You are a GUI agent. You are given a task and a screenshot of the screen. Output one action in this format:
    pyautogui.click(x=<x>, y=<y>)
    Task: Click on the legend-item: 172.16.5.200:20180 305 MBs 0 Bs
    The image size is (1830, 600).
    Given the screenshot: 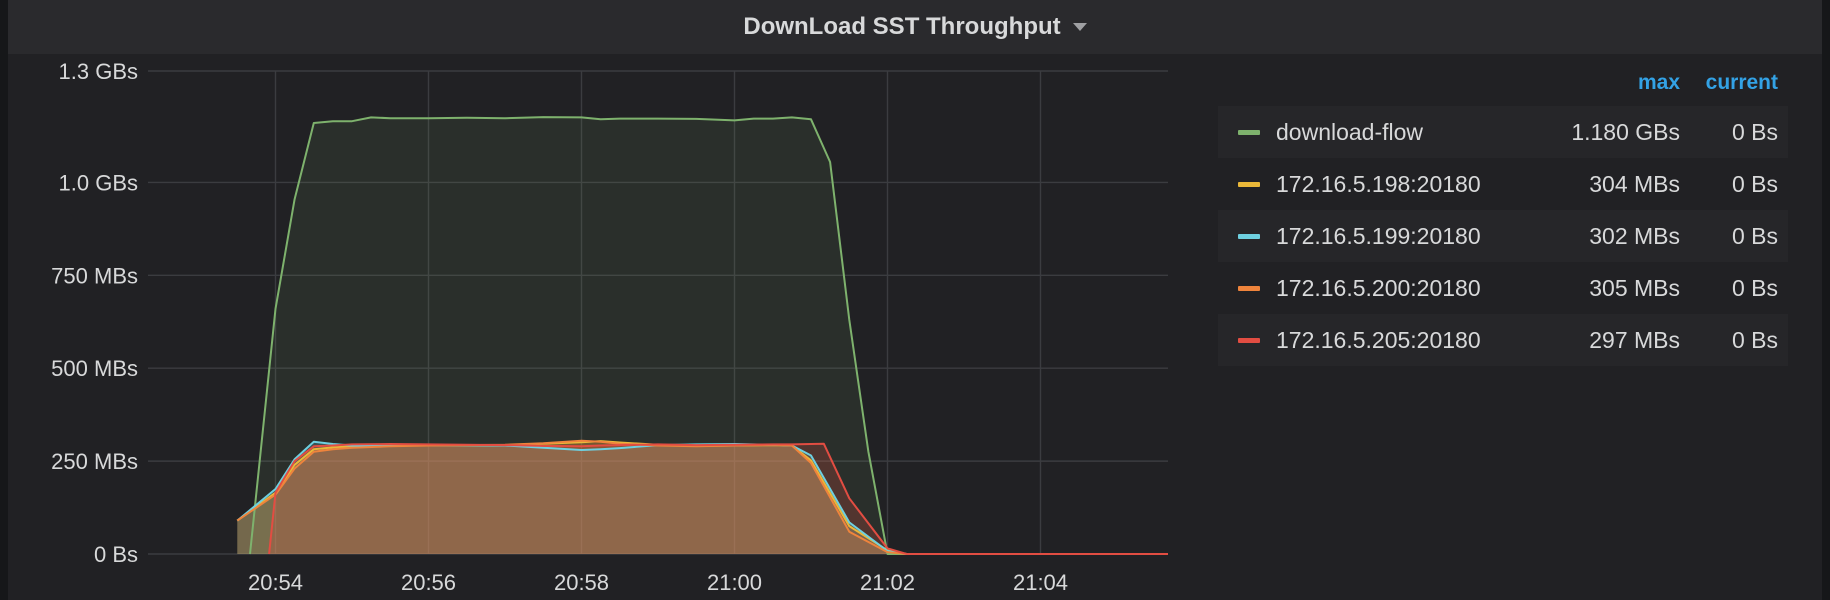 What is the action you would take?
    pyautogui.click(x=1503, y=288)
    